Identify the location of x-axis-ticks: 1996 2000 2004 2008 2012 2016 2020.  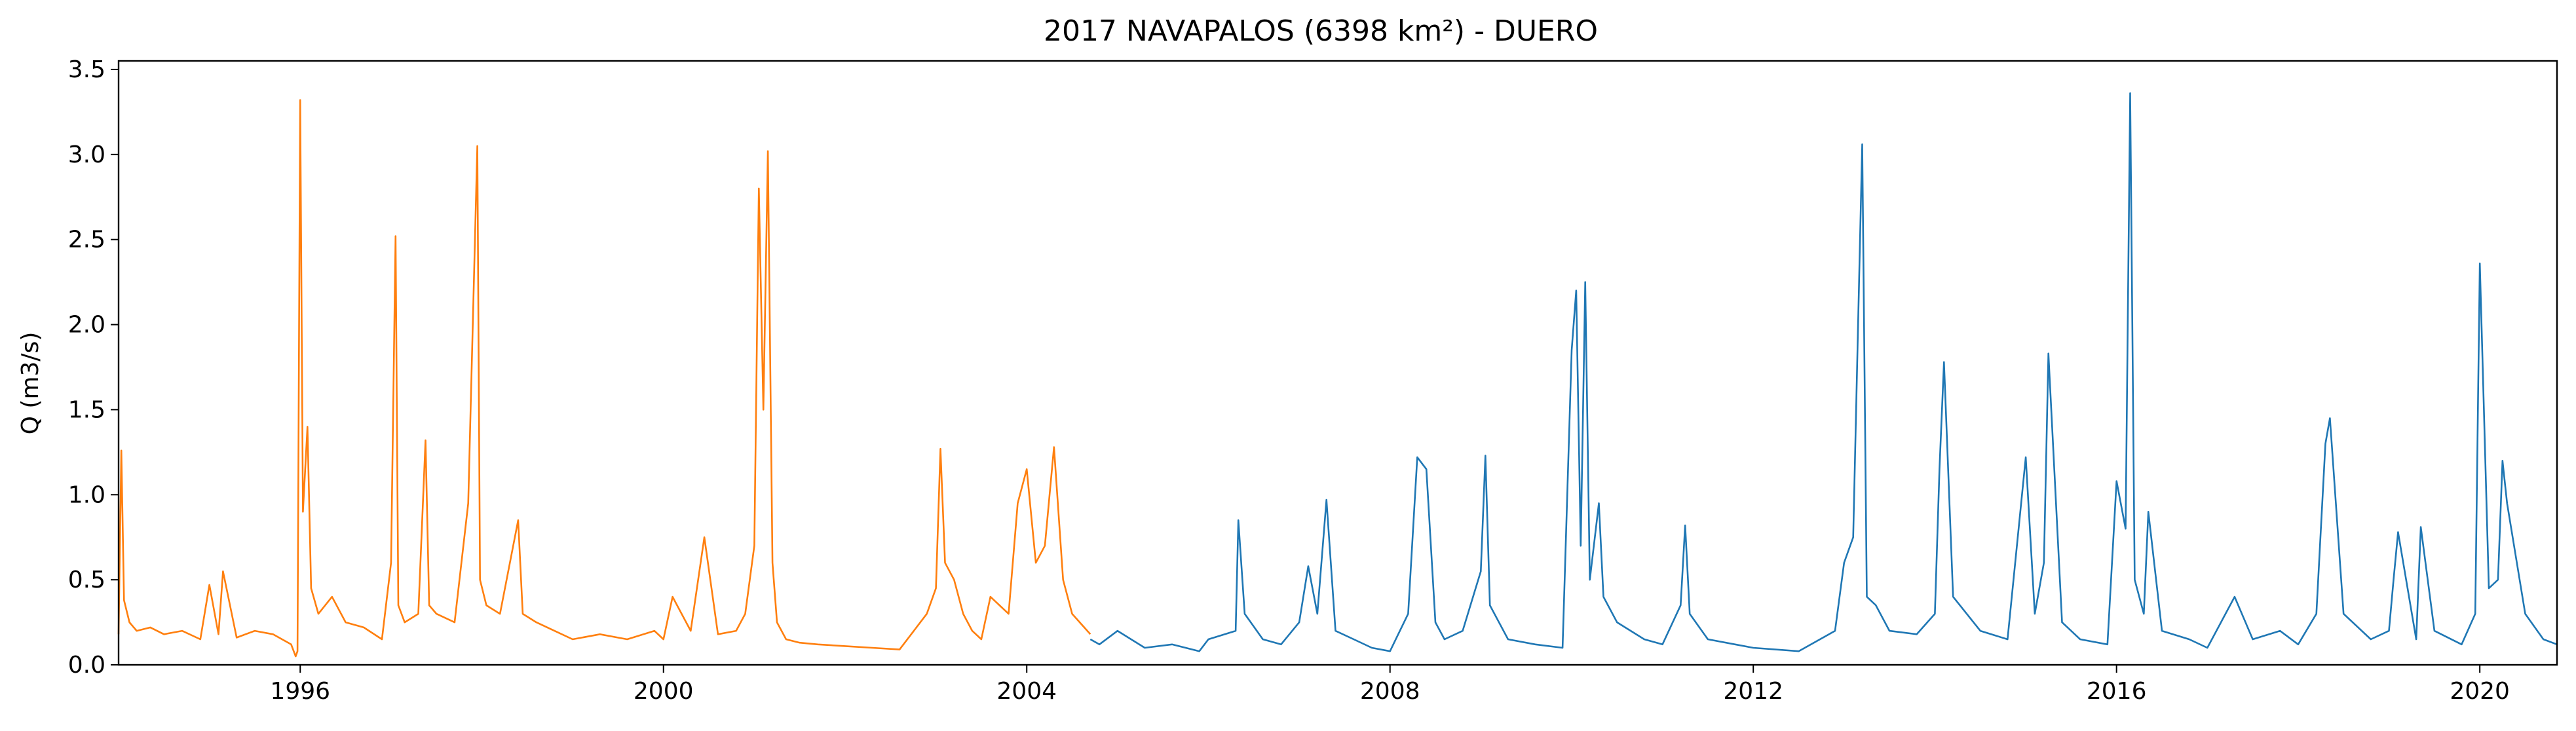
(1390, 685).